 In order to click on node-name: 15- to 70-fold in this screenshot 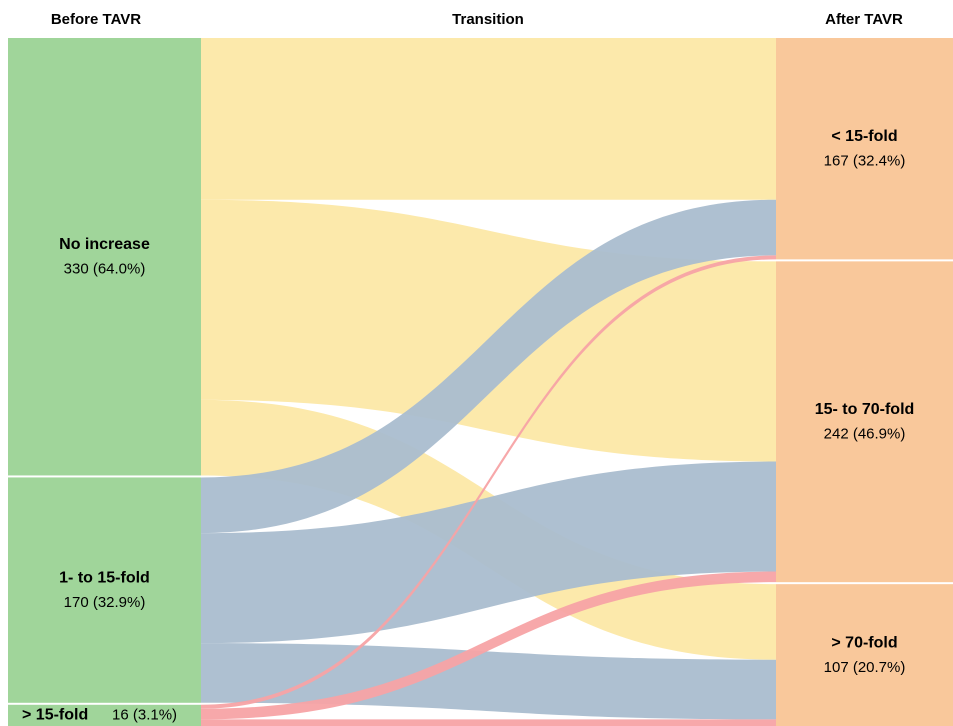, I will do `click(865, 409)`.